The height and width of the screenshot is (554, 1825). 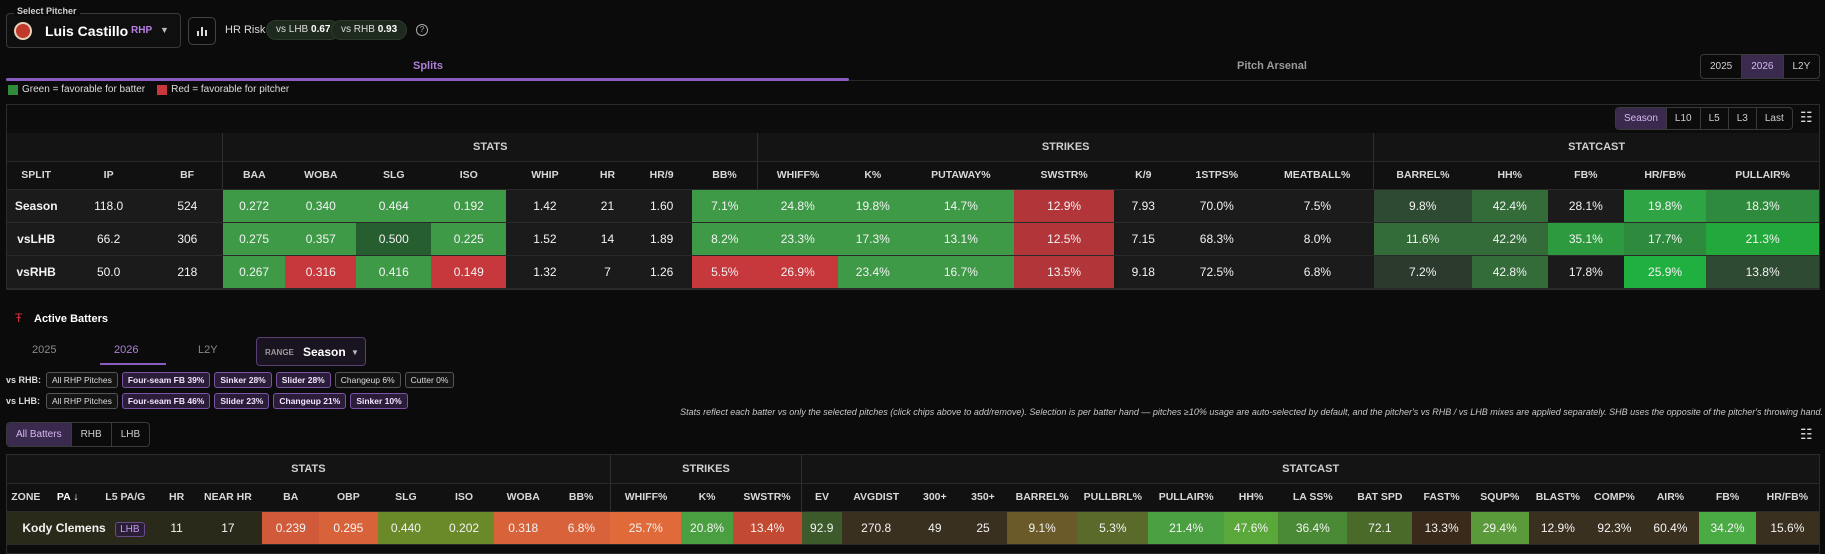 What do you see at coordinates (1722, 66) in the screenshot?
I see `year-2025: 2025` at bounding box center [1722, 66].